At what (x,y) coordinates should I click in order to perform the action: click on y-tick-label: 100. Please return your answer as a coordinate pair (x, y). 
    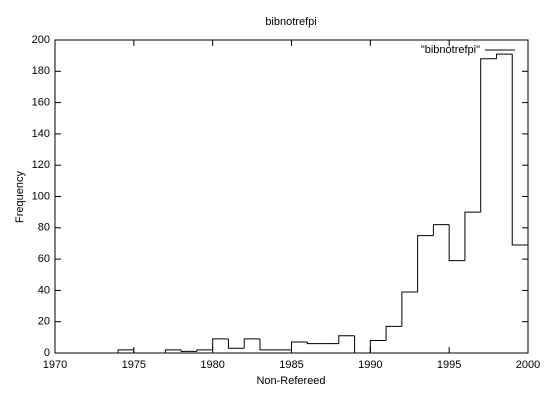
    Looking at the image, I should click on (41, 196).